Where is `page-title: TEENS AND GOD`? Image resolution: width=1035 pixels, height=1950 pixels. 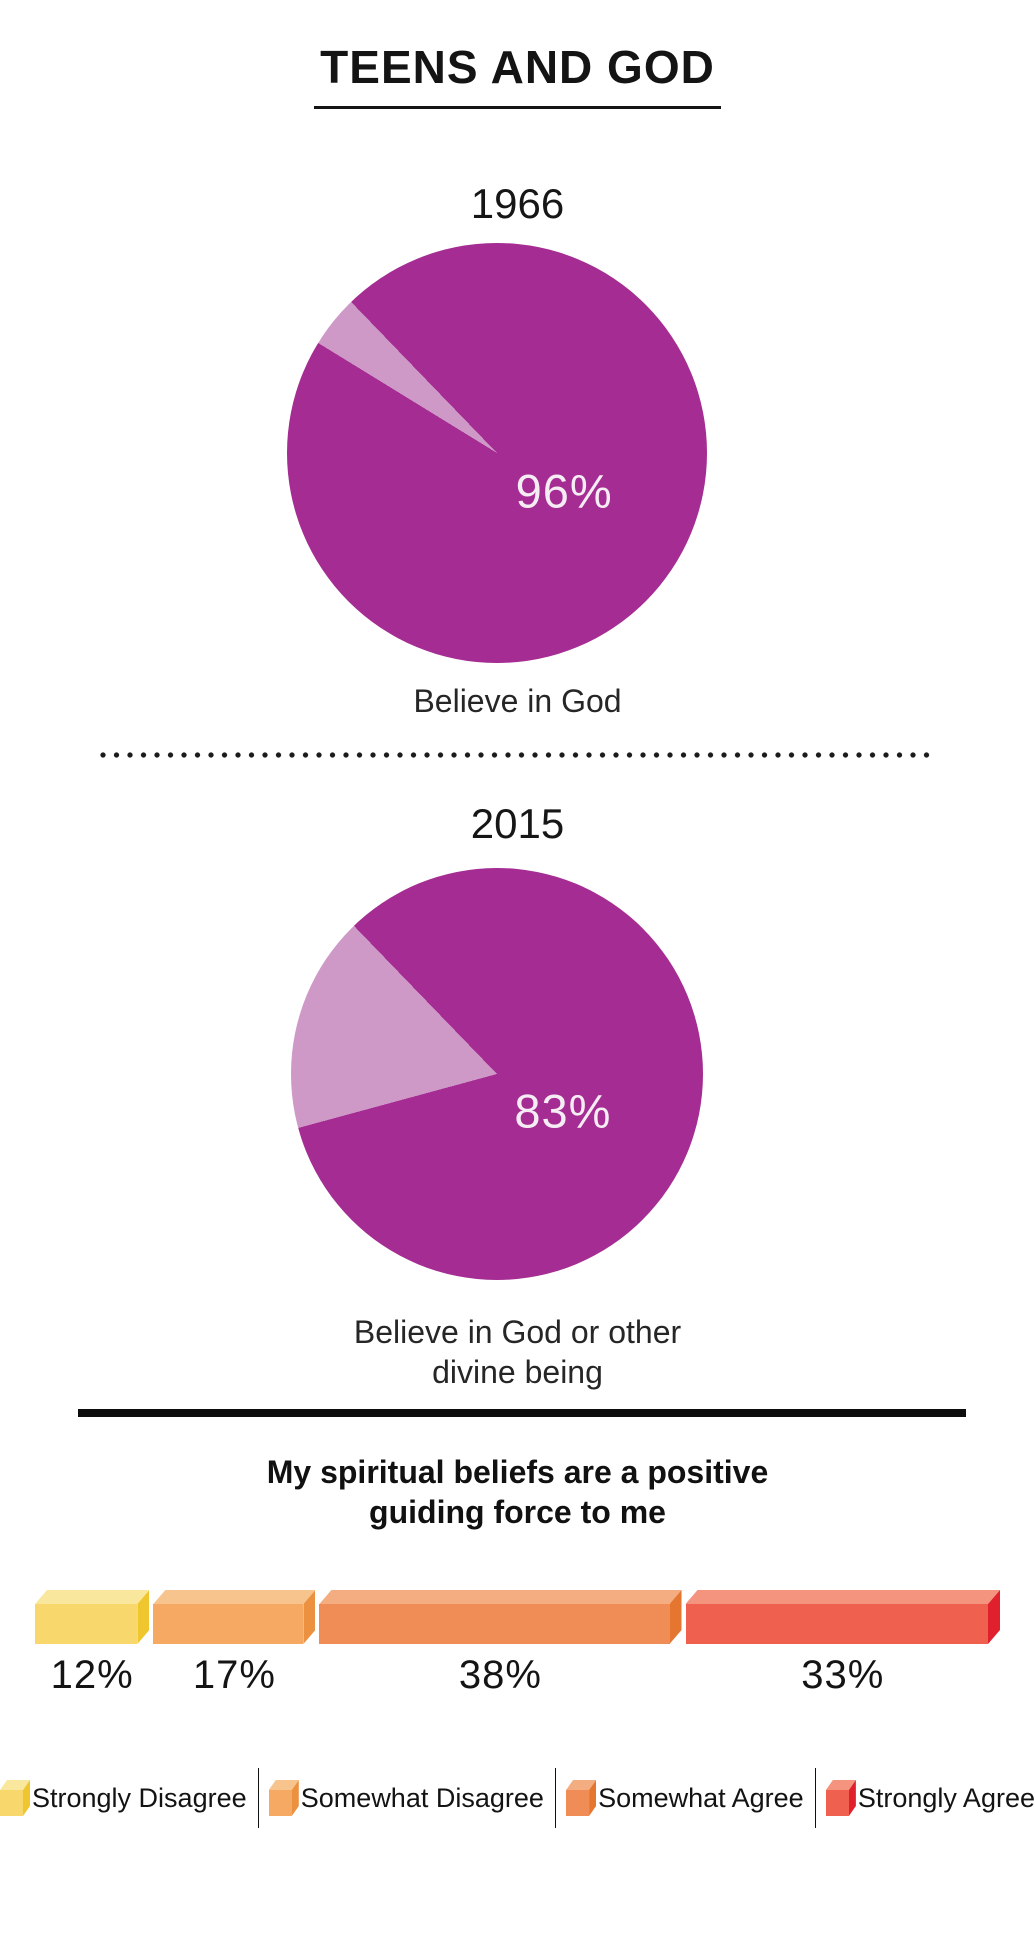
page-title: TEENS AND GOD is located at coordinates (517, 74).